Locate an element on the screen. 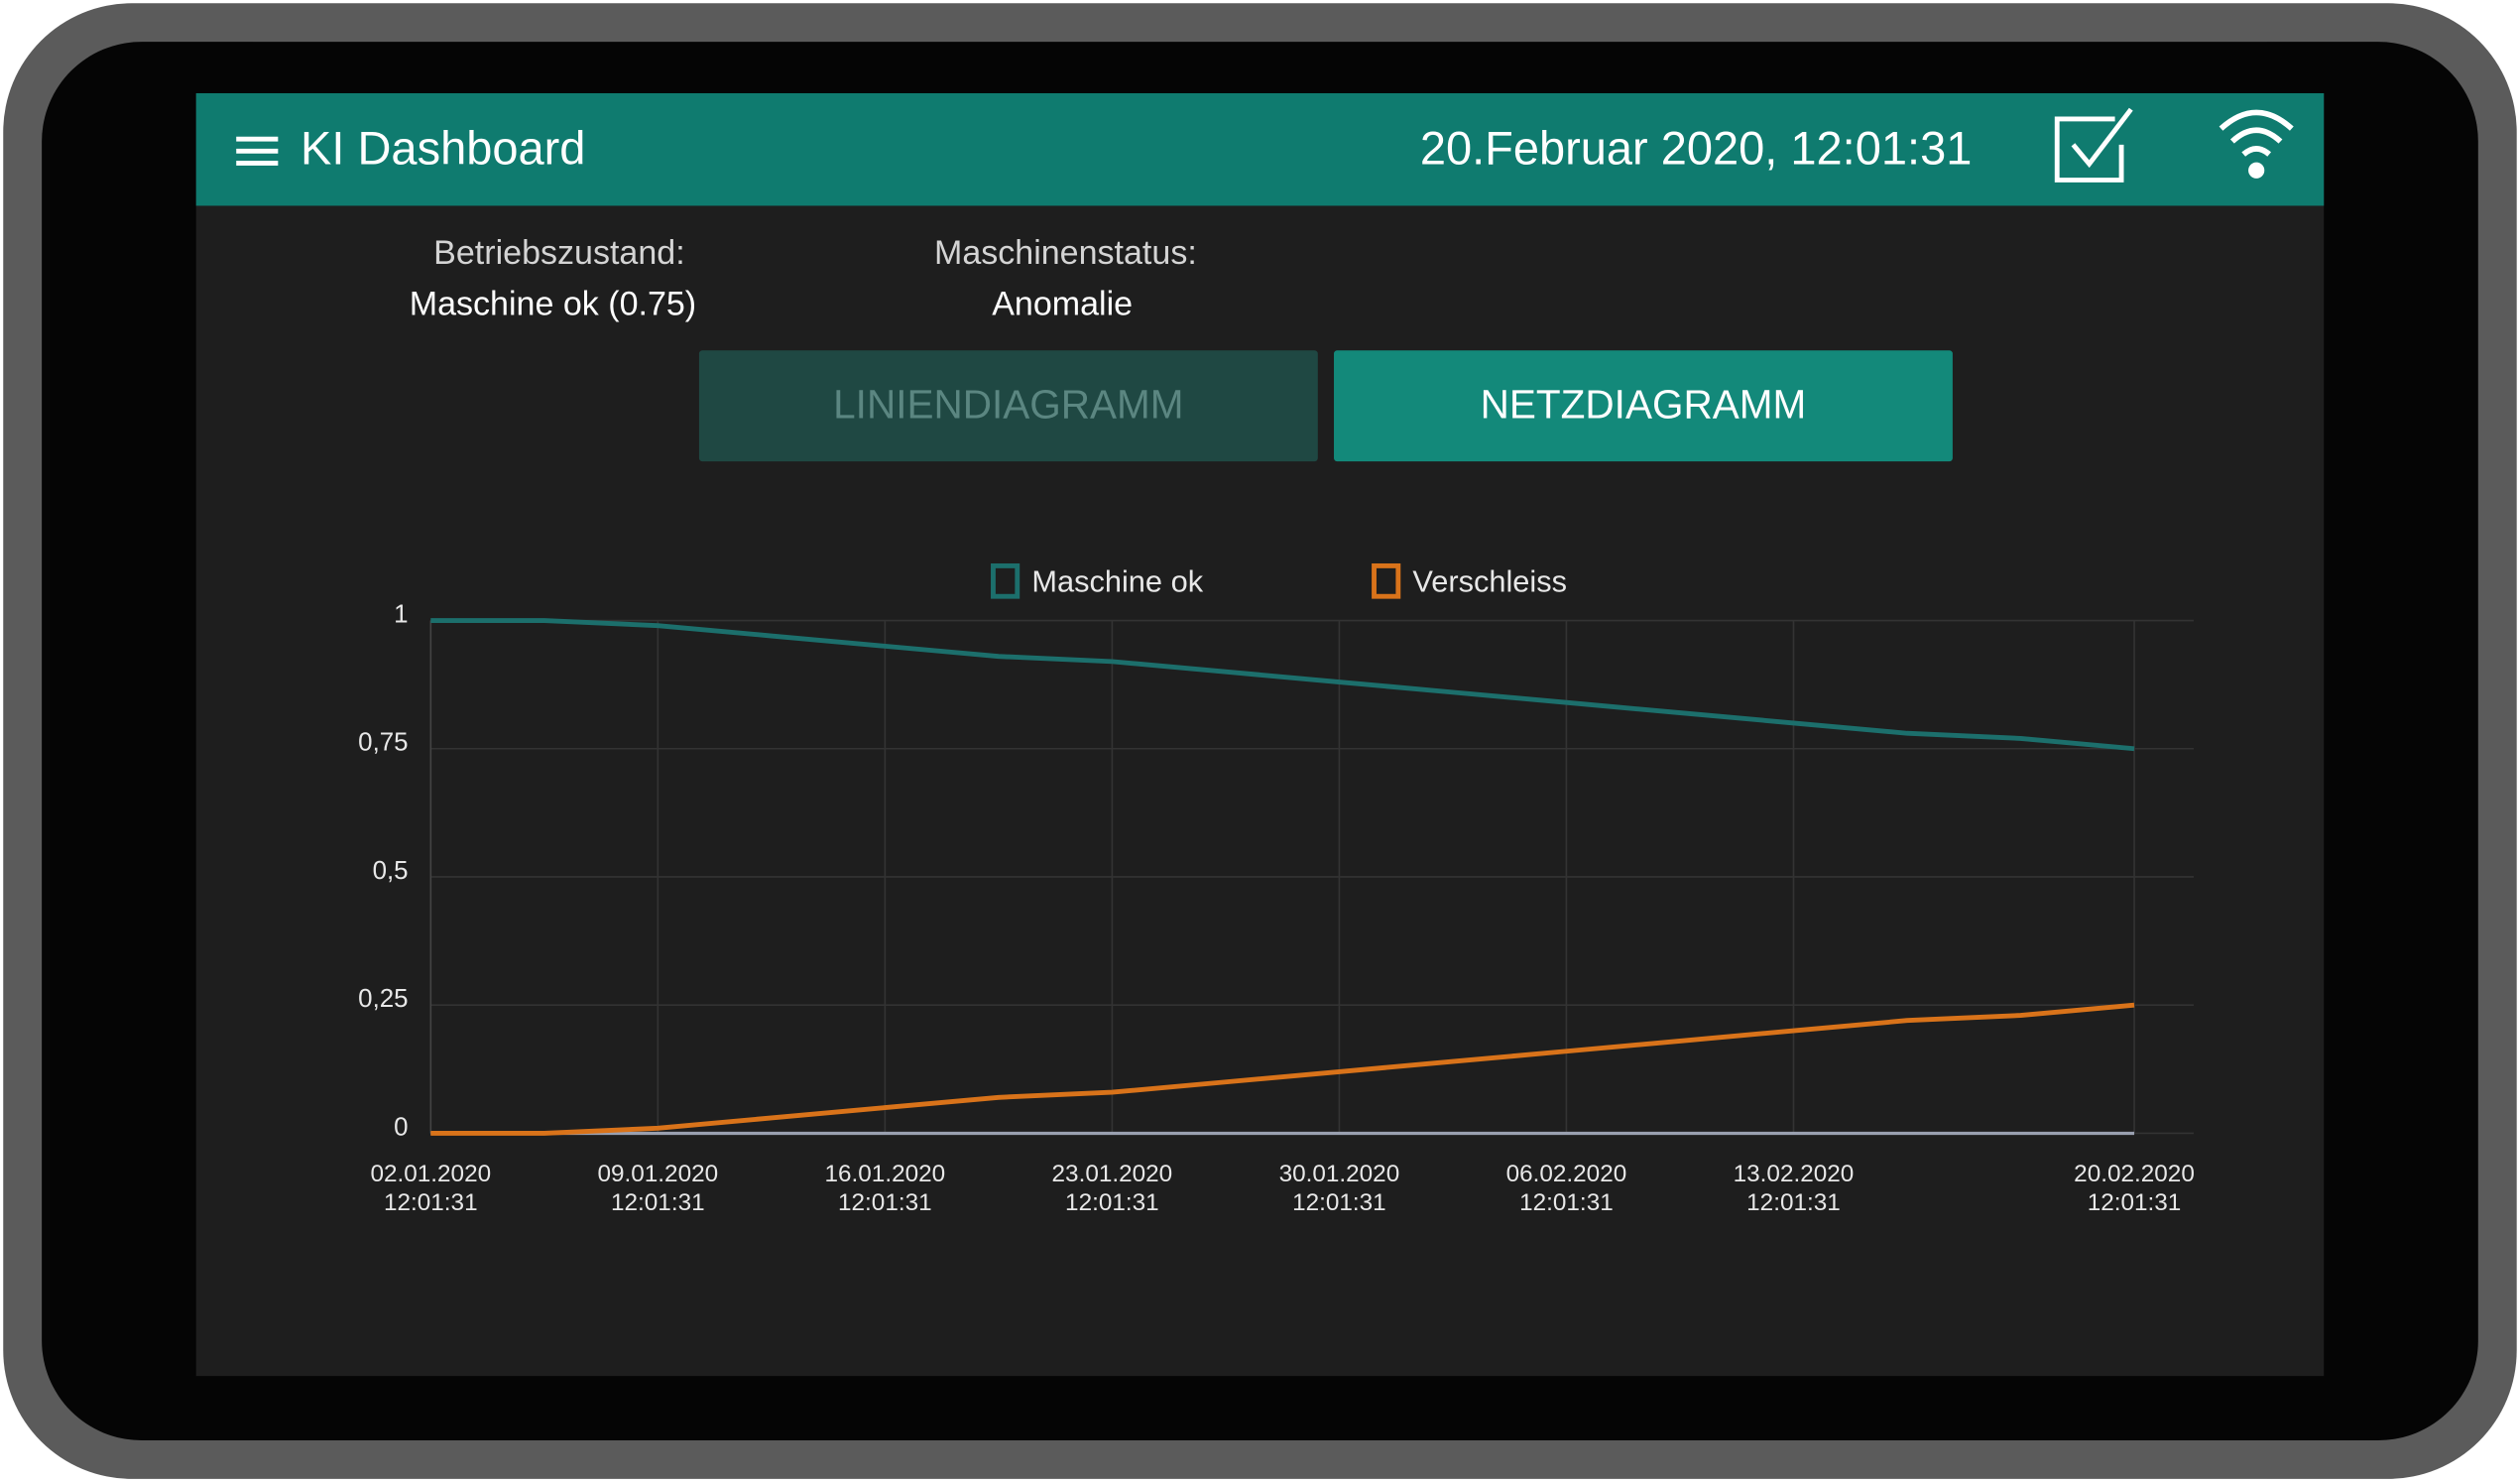  wifi-icon is located at coordinates (2256, 143).